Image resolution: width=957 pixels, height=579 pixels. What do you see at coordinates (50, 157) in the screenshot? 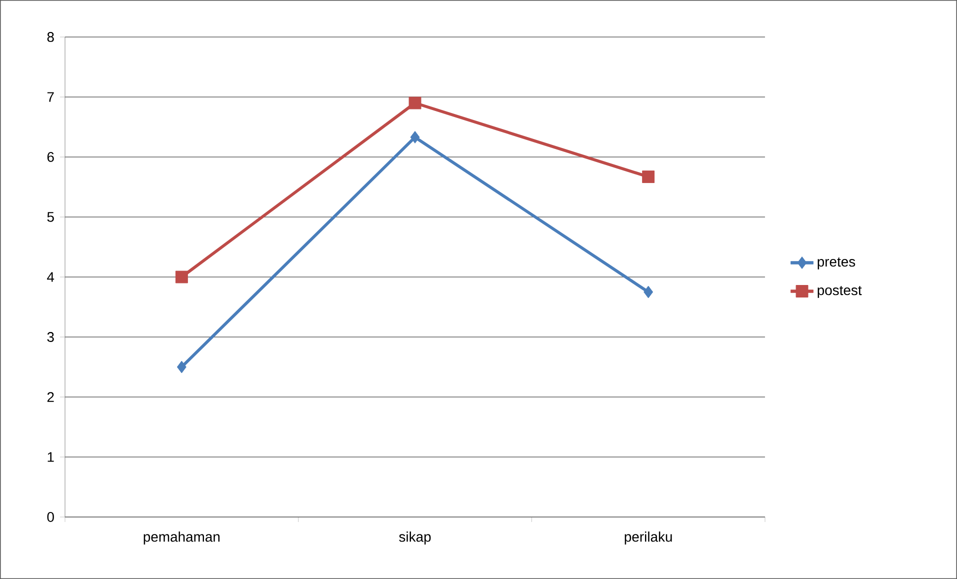
I see `y-tick-label: 6` at bounding box center [50, 157].